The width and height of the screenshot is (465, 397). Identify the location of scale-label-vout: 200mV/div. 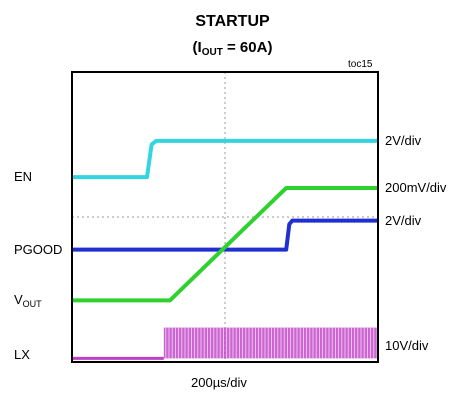
(416, 187).